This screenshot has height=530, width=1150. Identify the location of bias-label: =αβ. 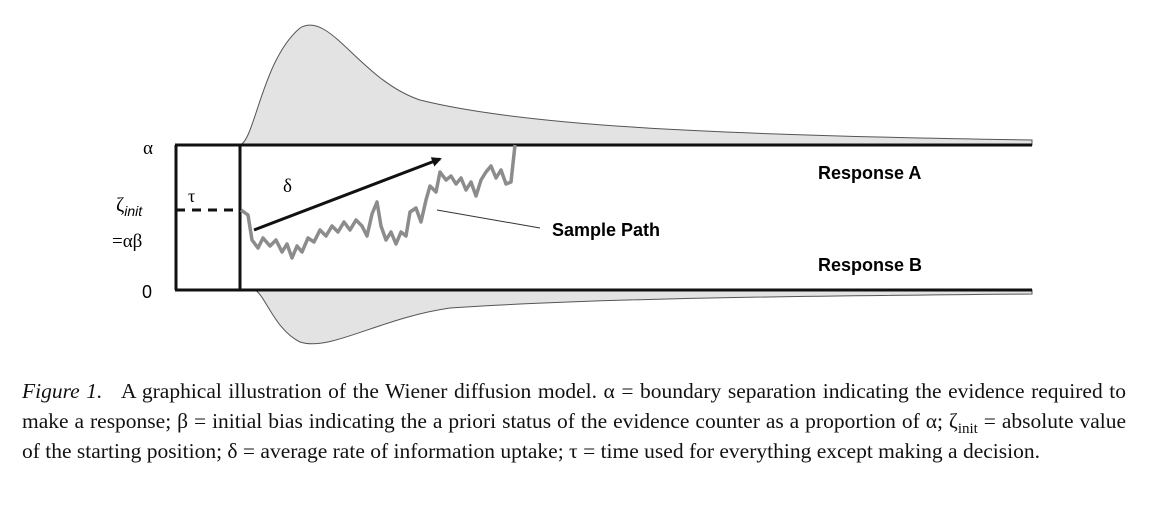
(127, 241).